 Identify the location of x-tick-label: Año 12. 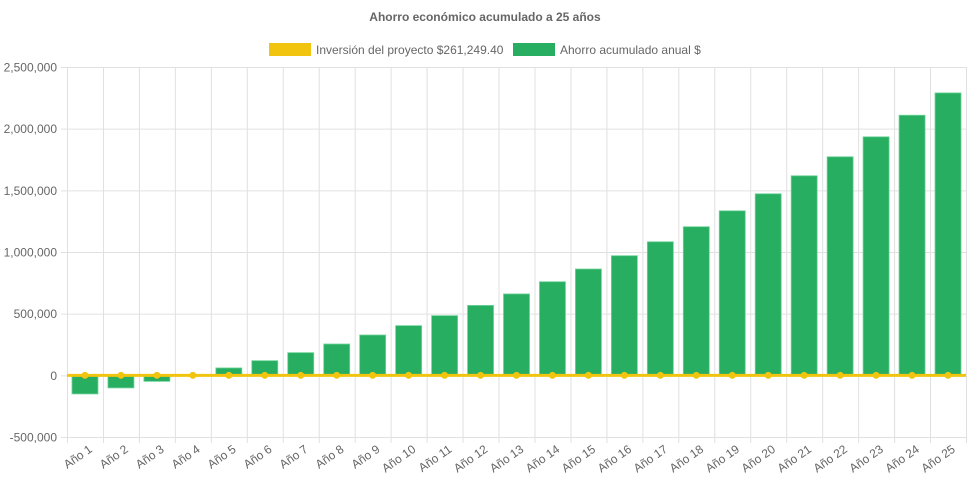
(470, 458).